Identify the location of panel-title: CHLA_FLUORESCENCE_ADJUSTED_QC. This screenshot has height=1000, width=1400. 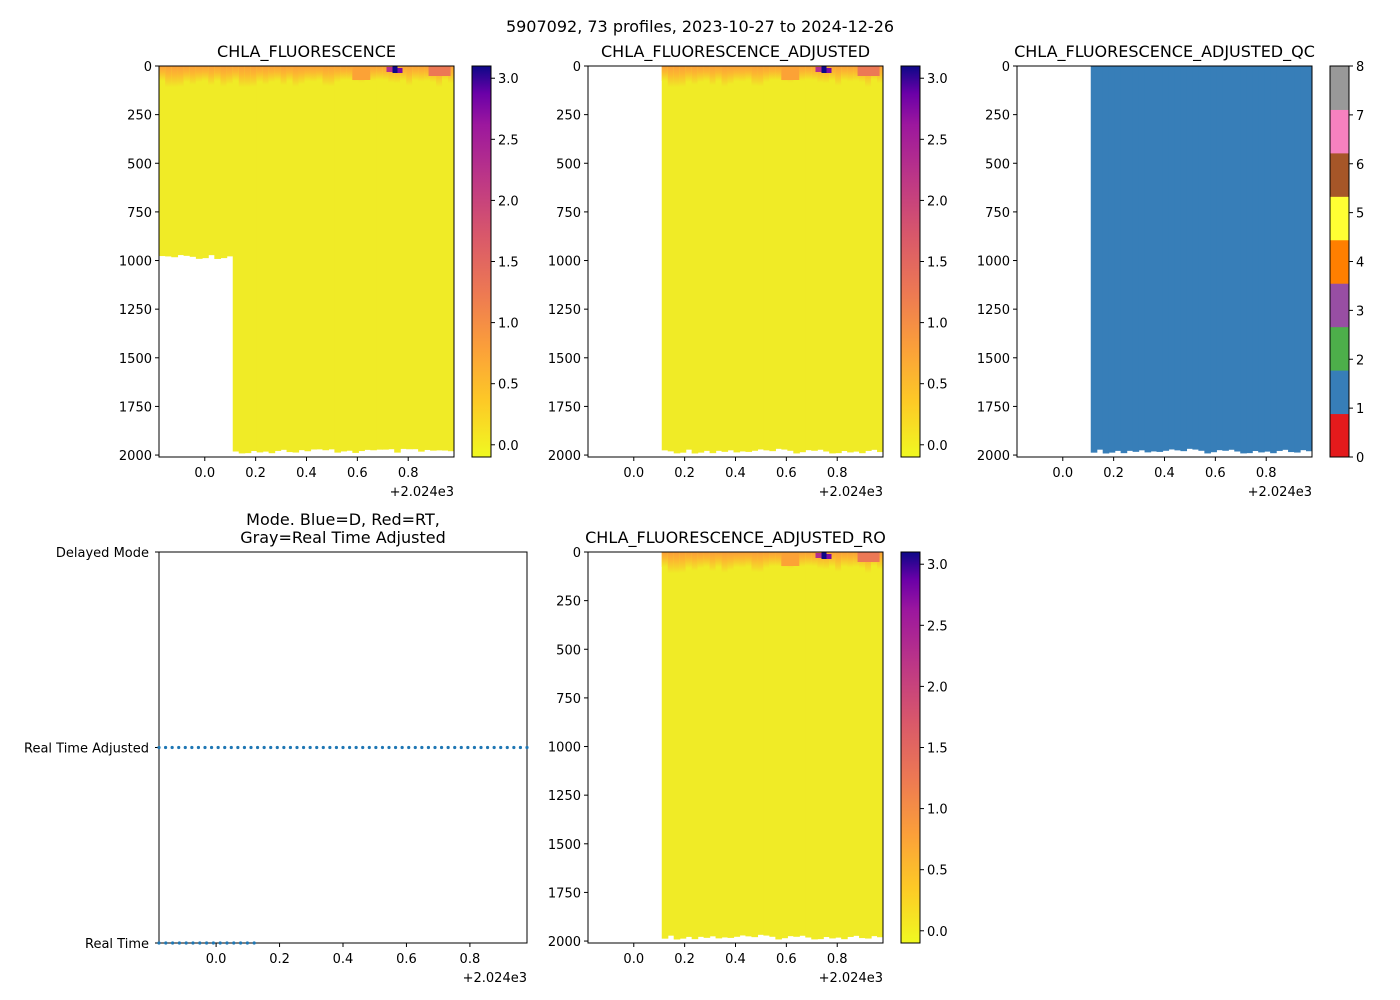
(1164, 52).